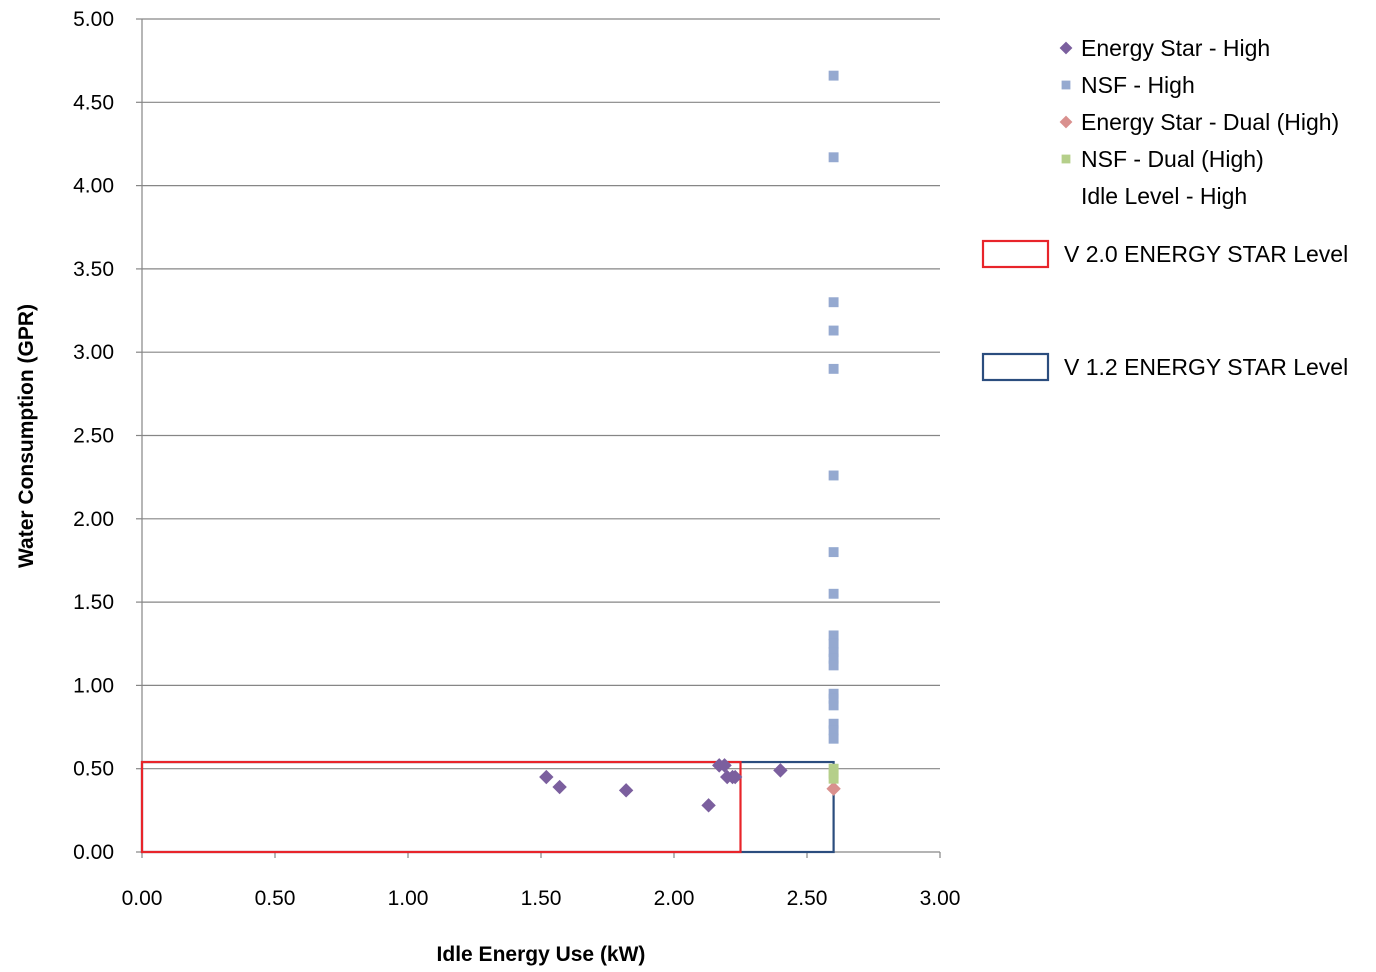  I want to click on y-tick-label: 0.00, so click(93, 852).